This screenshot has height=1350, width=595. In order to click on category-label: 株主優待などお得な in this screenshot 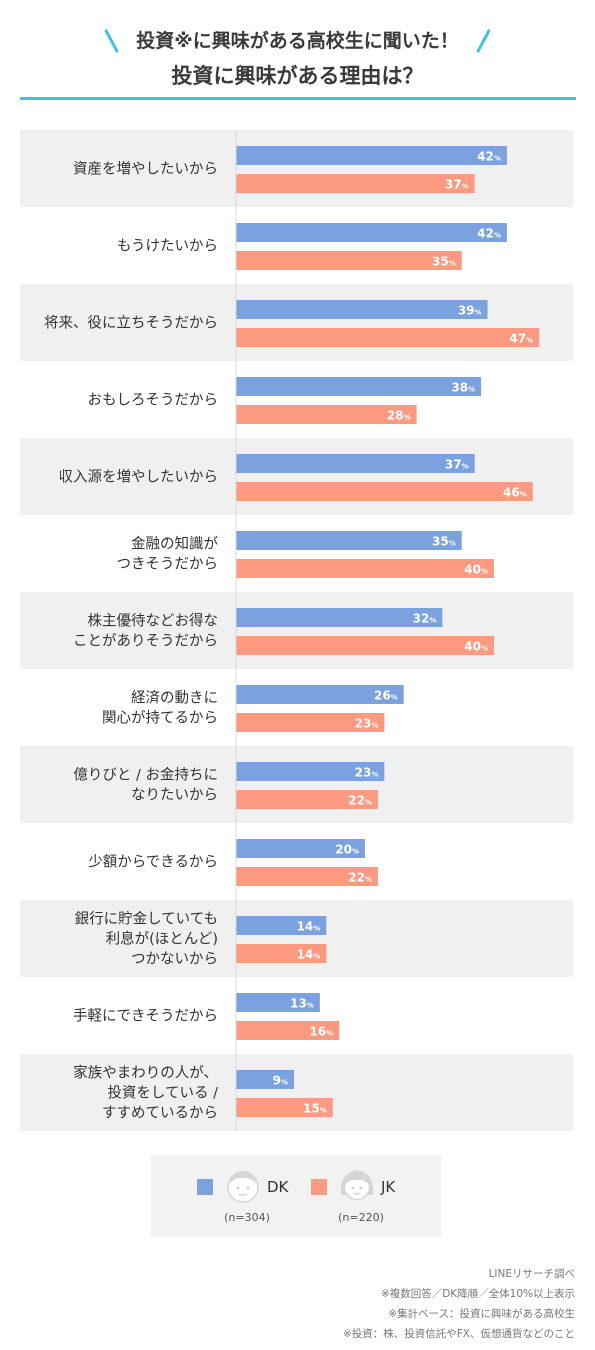, I will do `click(153, 621)`.